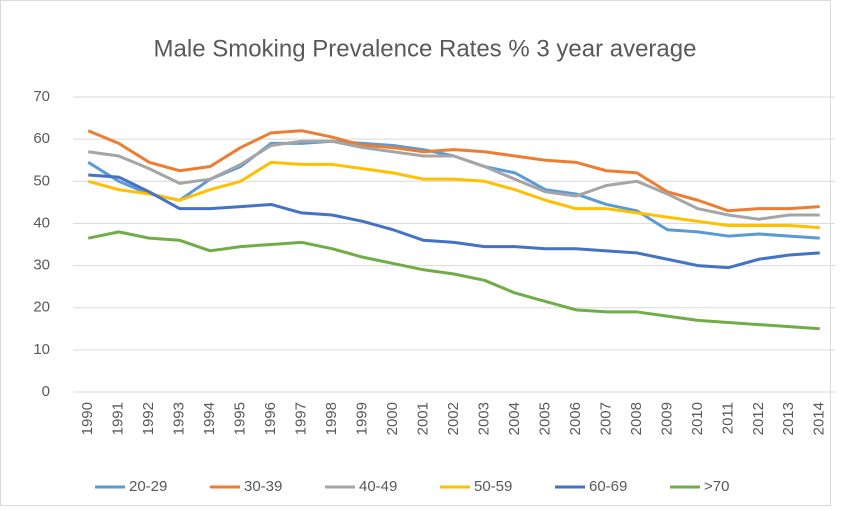 This screenshot has width=843, height=511. Describe the element at coordinates (263, 486) in the screenshot. I see `legend-label: 30-39` at that location.